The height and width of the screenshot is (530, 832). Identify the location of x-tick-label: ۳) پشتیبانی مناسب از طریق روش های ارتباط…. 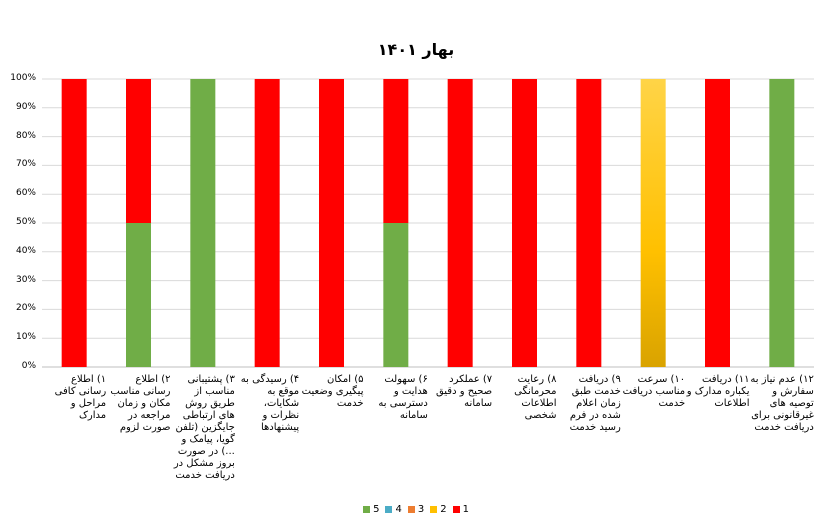
(204, 427).